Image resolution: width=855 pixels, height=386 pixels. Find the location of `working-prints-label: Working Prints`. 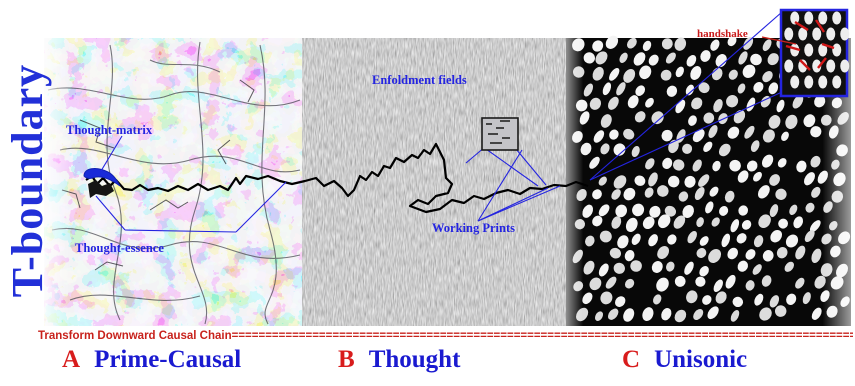

working-prints-label: Working Prints is located at coordinates (473, 228).